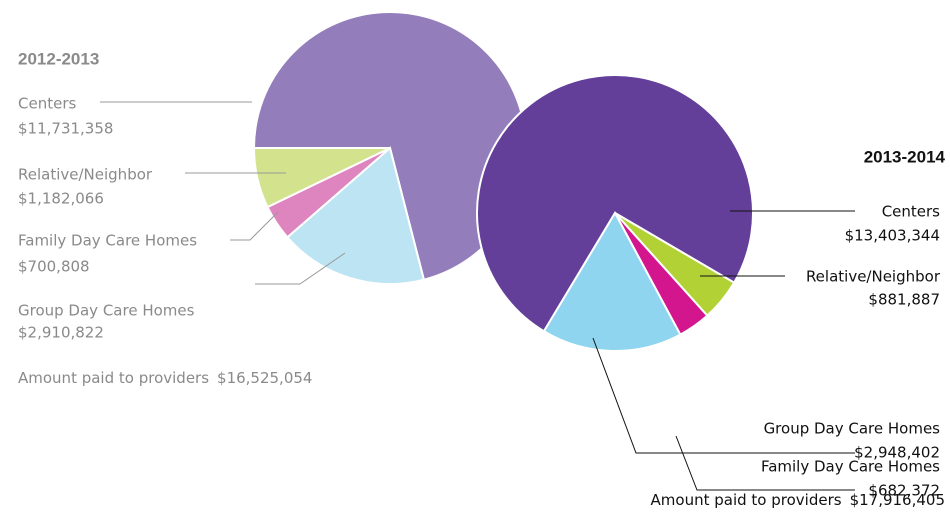 The image size is (950, 514). I want to click on value-label: $13,403,344, so click(892, 236).